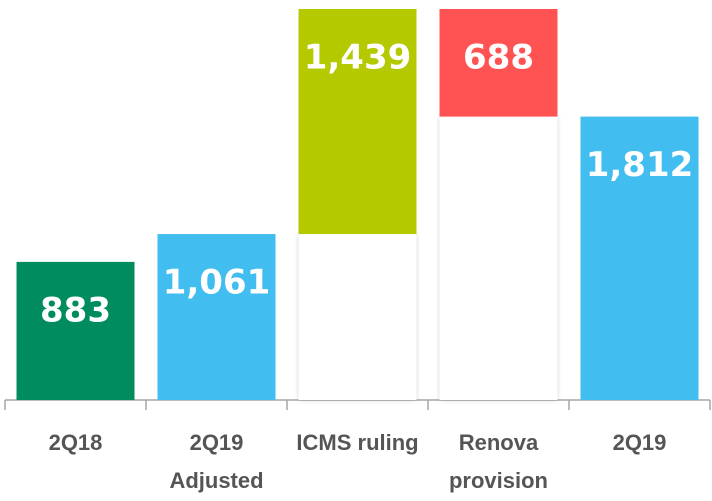 The image size is (712, 501). Describe the element at coordinates (639, 442) in the screenshot. I see `x-tick-label: 2Q19` at that location.